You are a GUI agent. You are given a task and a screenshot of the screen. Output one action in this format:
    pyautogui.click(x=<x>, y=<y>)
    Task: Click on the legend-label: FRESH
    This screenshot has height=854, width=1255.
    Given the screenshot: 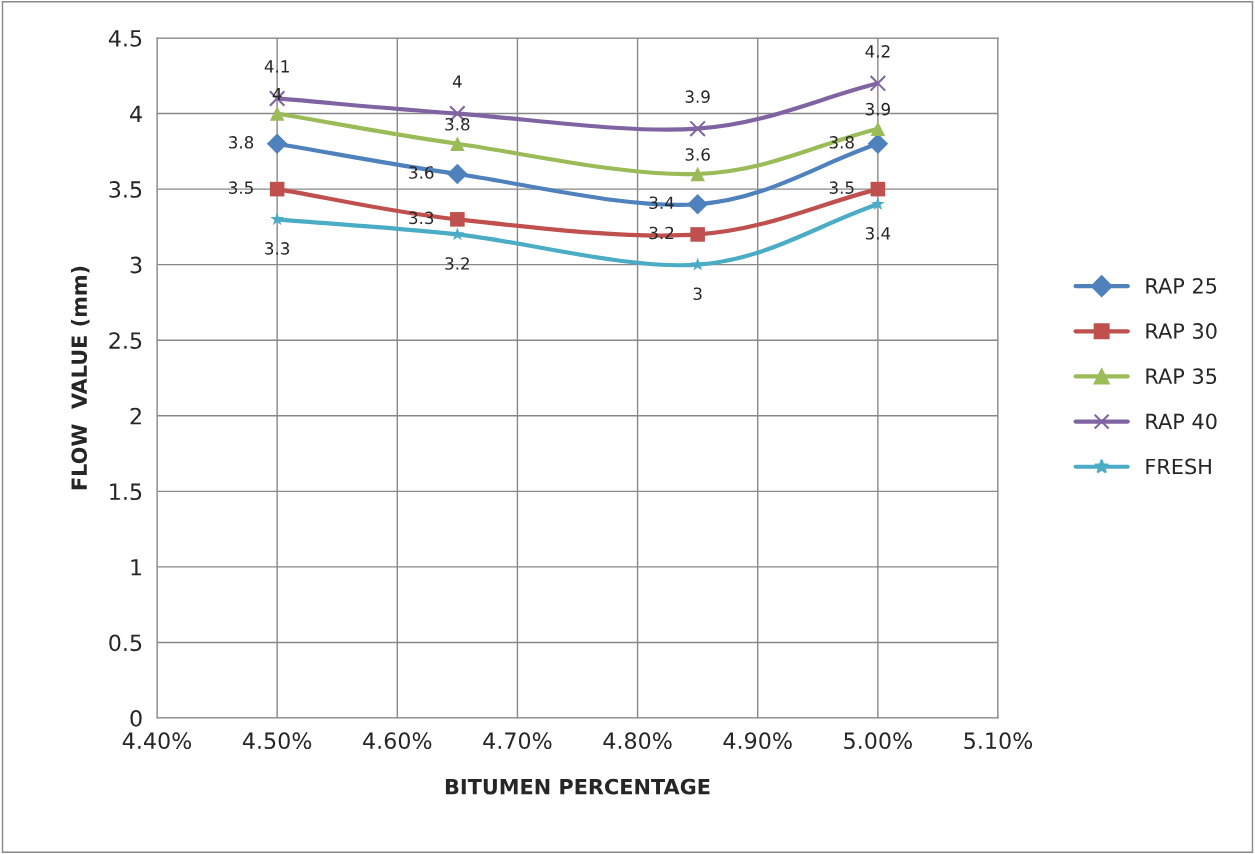 What is the action you would take?
    pyautogui.click(x=1178, y=466)
    